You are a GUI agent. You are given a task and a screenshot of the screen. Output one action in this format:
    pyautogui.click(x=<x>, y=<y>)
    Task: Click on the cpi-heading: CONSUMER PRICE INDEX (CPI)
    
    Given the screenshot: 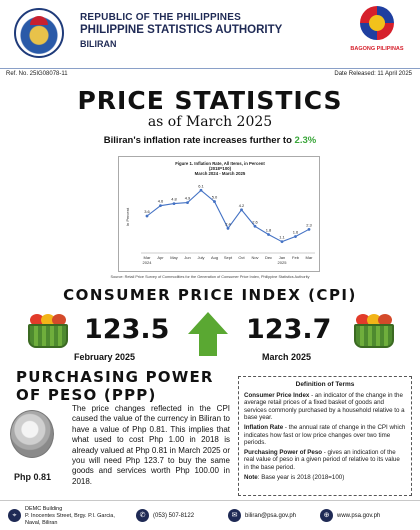 What is the action you would take?
    pyautogui.click(x=210, y=295)
    